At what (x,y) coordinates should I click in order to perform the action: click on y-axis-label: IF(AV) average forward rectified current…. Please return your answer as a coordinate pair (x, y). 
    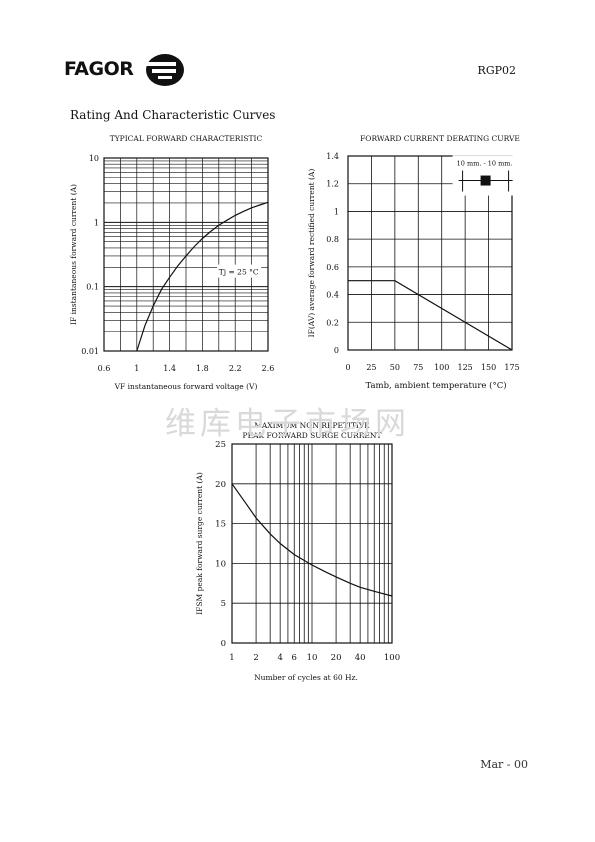
    Looking at the image, I should click on (311, 253).